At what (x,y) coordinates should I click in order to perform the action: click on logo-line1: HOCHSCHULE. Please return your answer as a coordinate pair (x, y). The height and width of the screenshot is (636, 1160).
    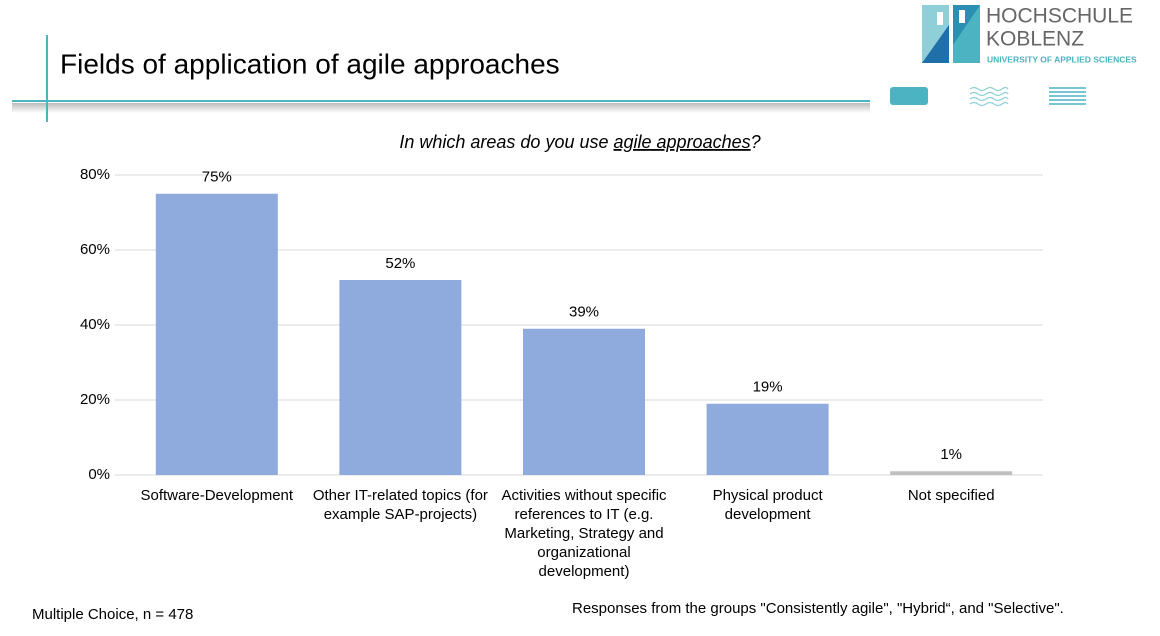
    Looking at the image, I should click on (1059, 16).